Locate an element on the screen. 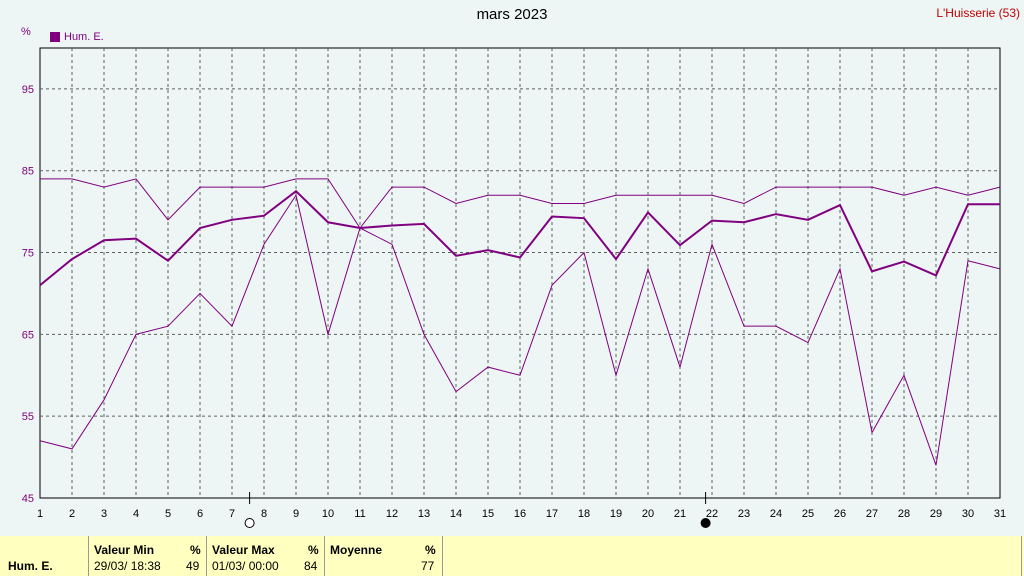 The image size is (1024, 576). footer-row-label: Hum. E. is located at coordinates (30, 566).